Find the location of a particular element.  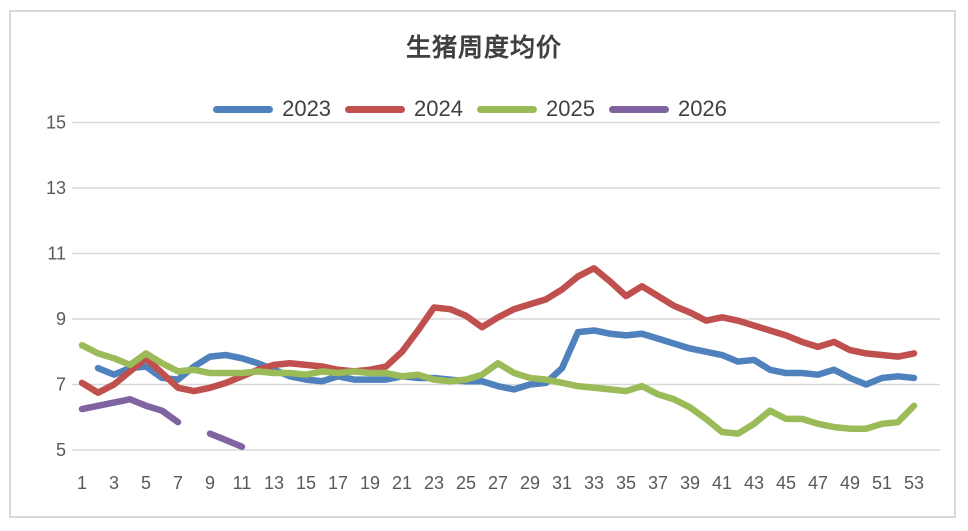

legend-line-2026-icon is located at coordinates (638, 109).